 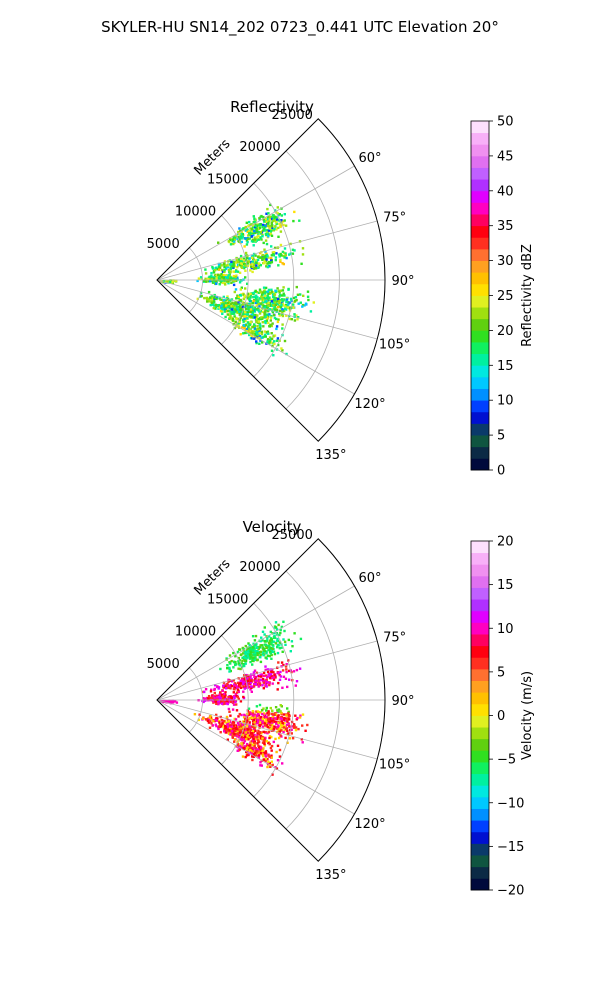 What do you see at coordinates (267, 670) in the screenshot?
I see `azimuth-gridline` at bounding box center [267, 670].